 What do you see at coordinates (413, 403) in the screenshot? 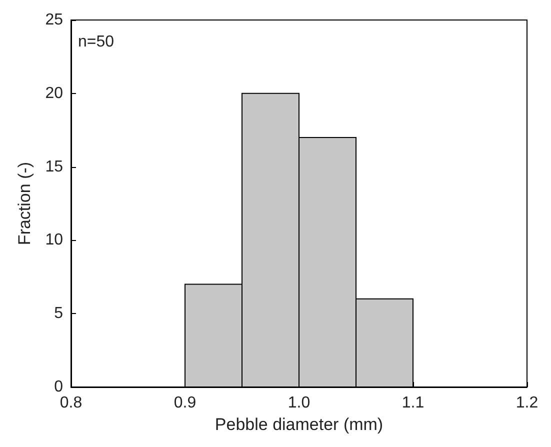
I see `x-tick-label: 1.1` at bounding box center [413, 403].